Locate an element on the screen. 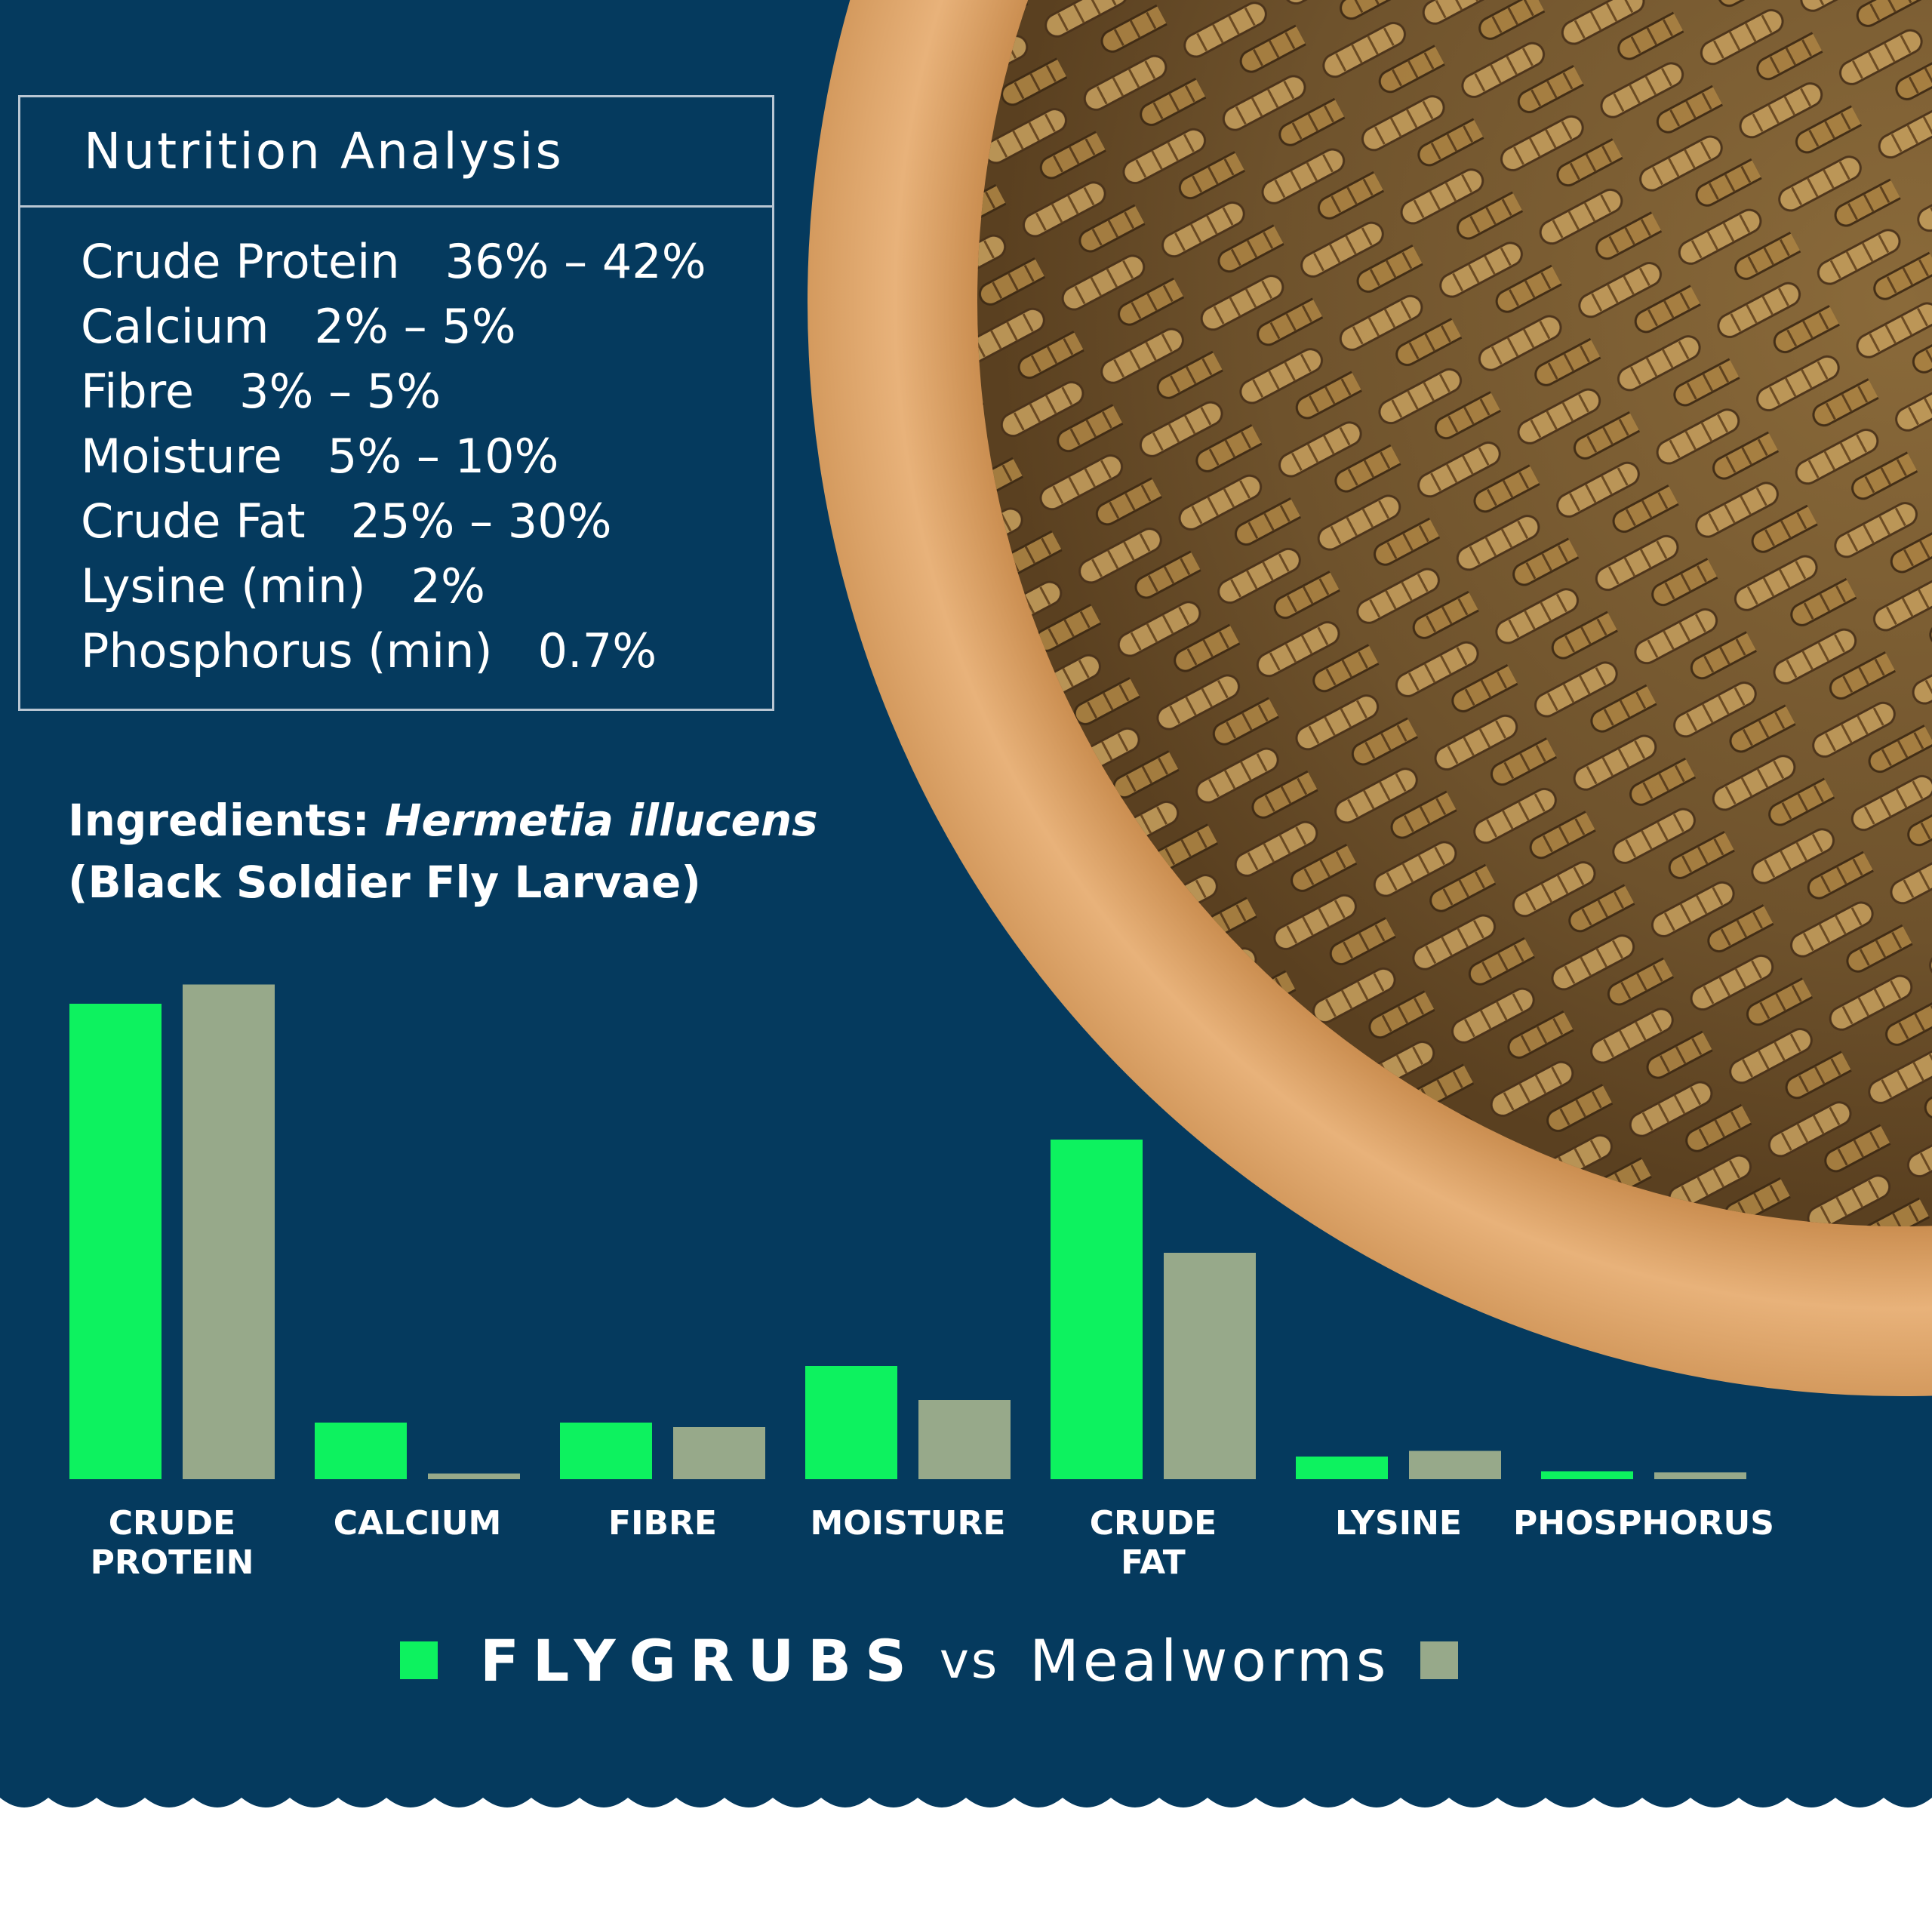 This screenshot has width=1932, height=1932. x-tick-label: FIBRE is located at coordinates (662, 1523).